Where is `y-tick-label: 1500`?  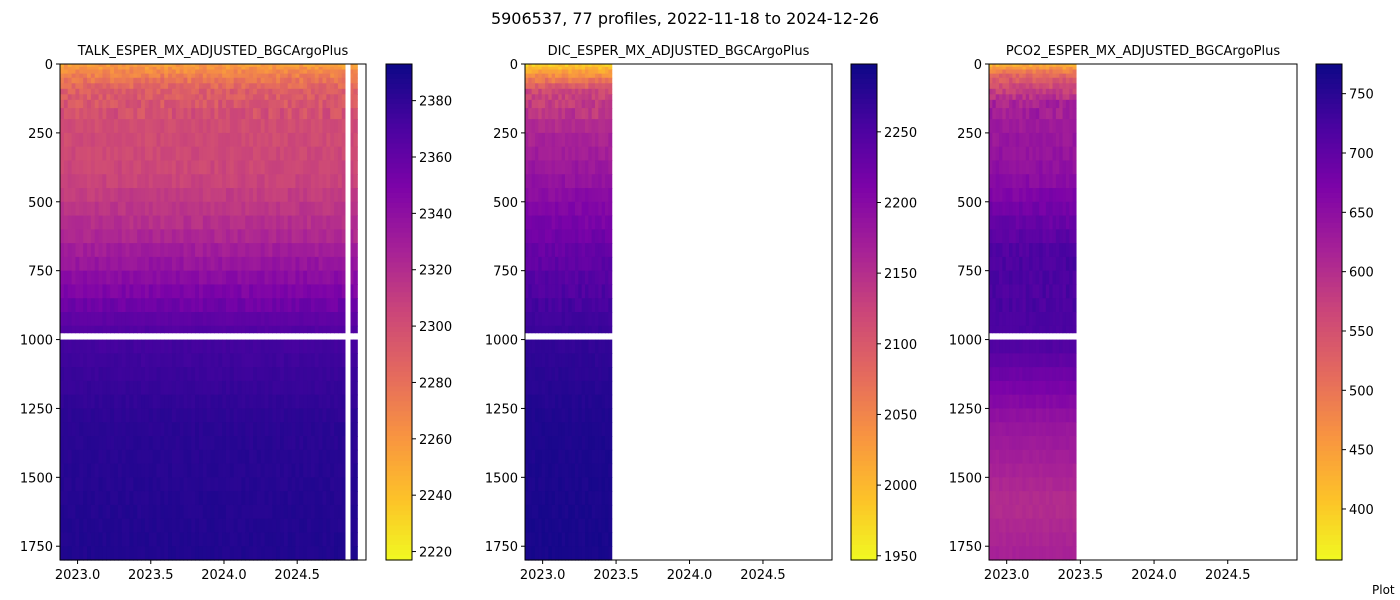
y-tick-label: 1500 is located at coordinates (36, 478).